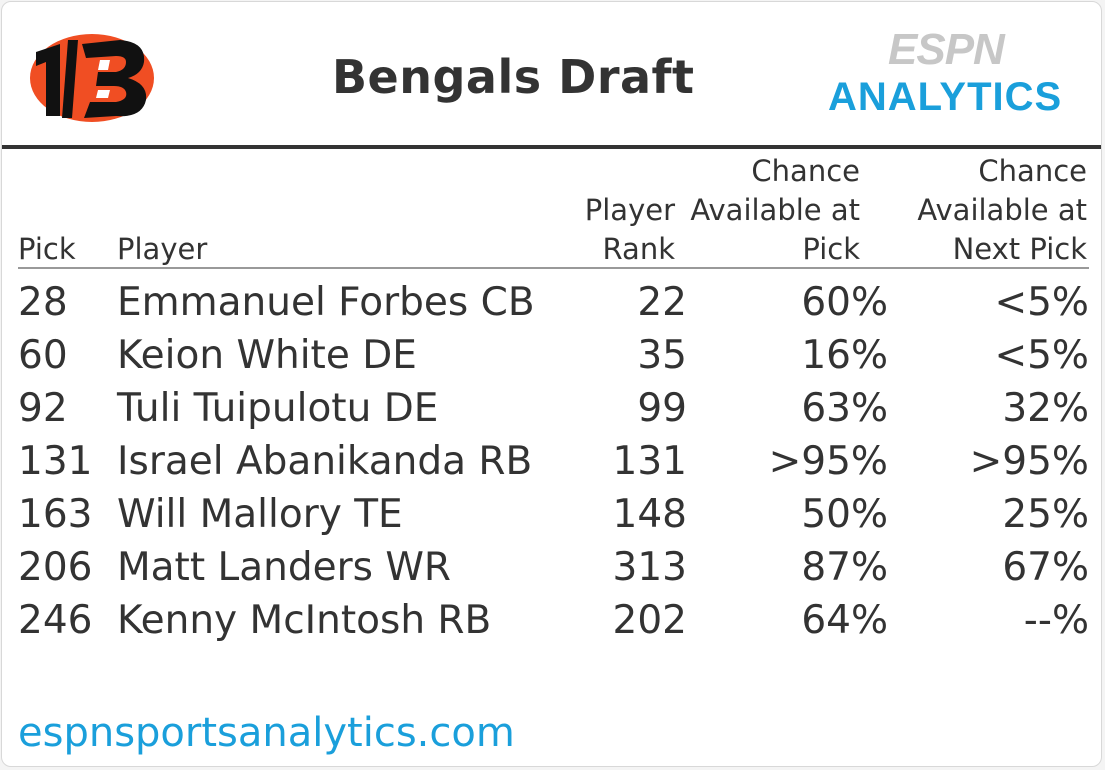 The width and height of the screenshot is (1105, 770). I want to click on cell-avail: 64%, so click(844, 620).